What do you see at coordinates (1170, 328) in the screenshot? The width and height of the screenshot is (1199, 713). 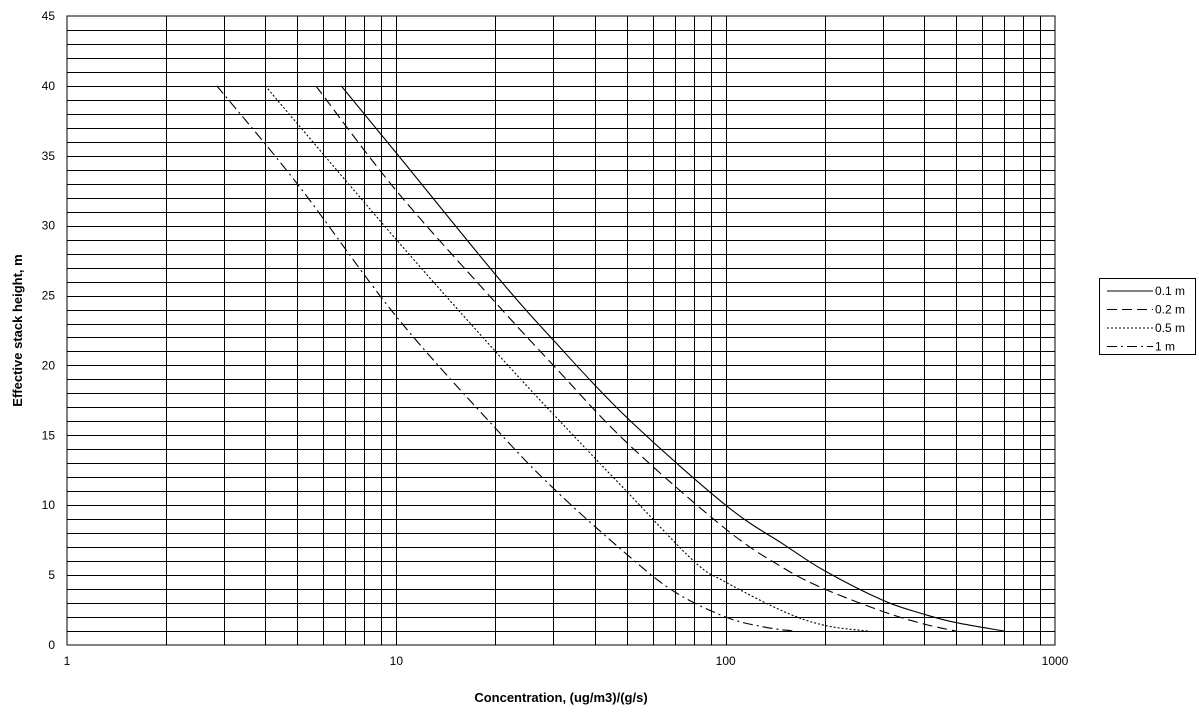 I see `legend-label: 0.5 m` at bounding box center [1170, 328].